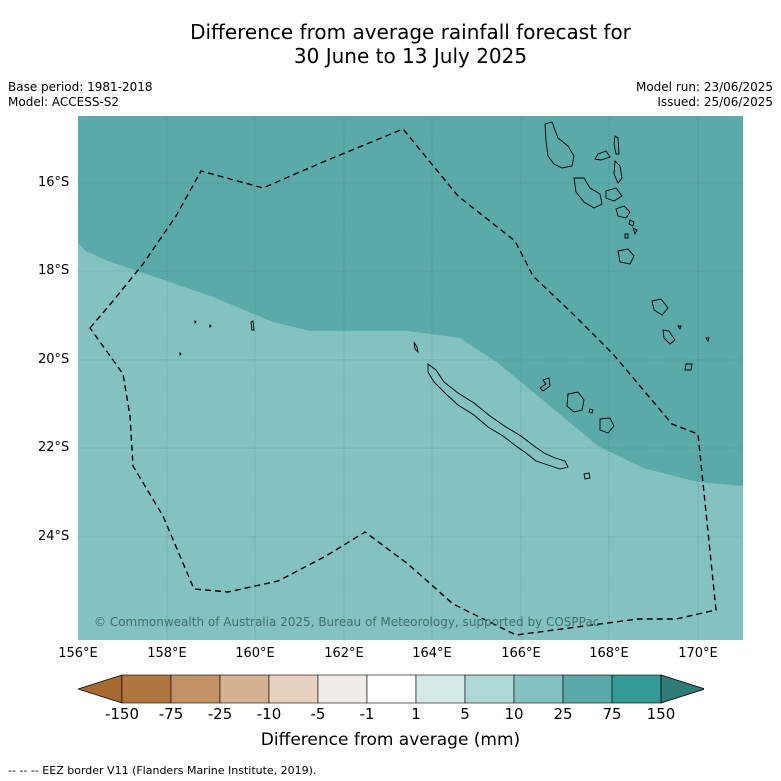 This screenshot has width=781, height=781. Describe the element at coordinates (344, 653) in the screenshot. I see `lon-tick-162e: 162°E` at that location.